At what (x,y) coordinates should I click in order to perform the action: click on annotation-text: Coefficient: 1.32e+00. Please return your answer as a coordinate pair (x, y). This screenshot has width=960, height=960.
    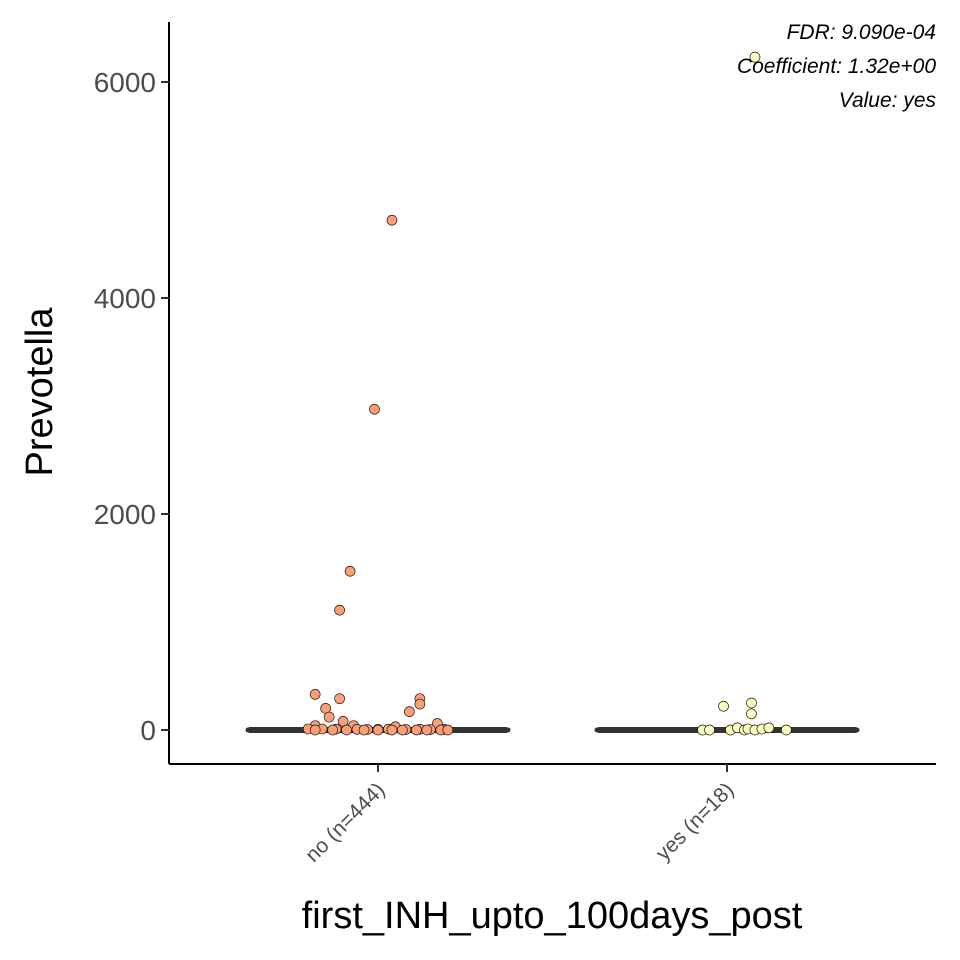
    Looking at the image, I should click on (836, 66).